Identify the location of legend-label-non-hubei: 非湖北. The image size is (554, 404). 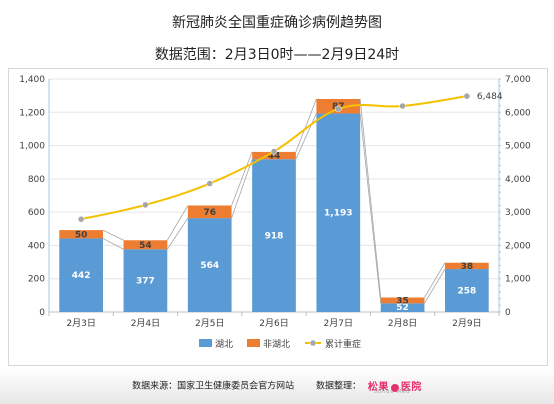
(276, 344).